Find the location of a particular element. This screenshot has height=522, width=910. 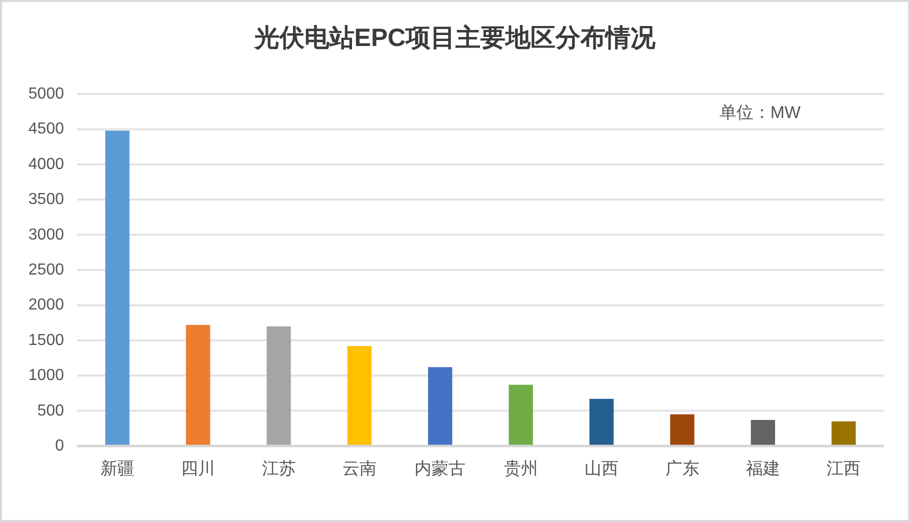

y-tick-label: 4000 is located at coordinates (46, 164).